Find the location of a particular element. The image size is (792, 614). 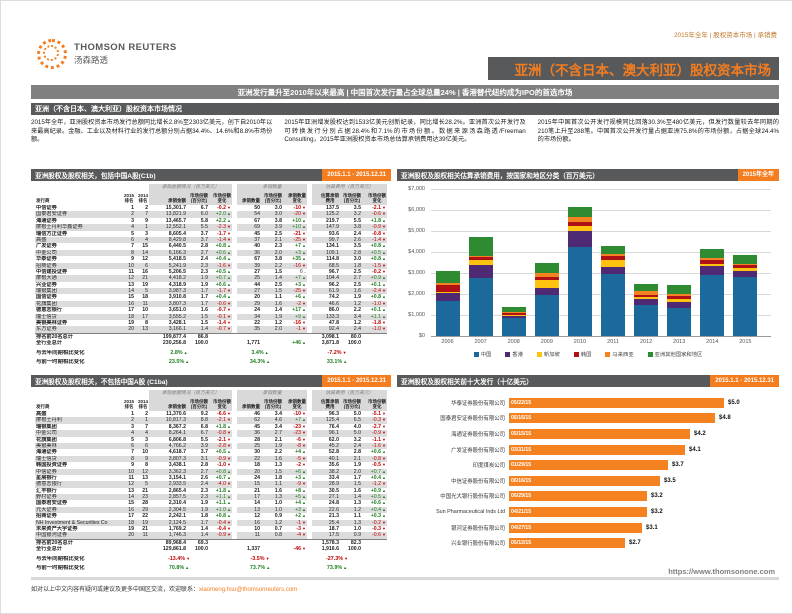

count-change-cell: +5▲ is located at coordinates (295, 497).